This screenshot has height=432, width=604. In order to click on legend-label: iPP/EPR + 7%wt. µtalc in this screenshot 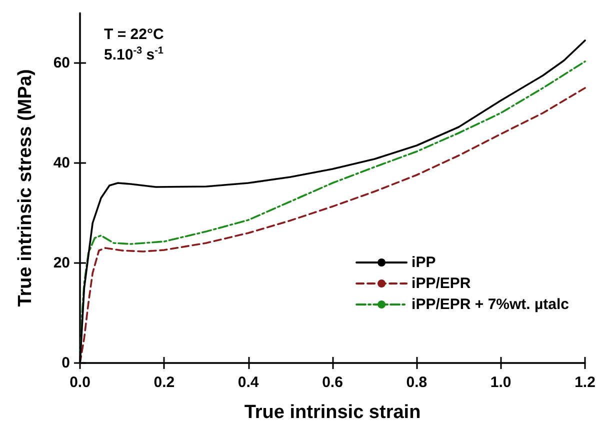, I will do `click(491, 304)`.